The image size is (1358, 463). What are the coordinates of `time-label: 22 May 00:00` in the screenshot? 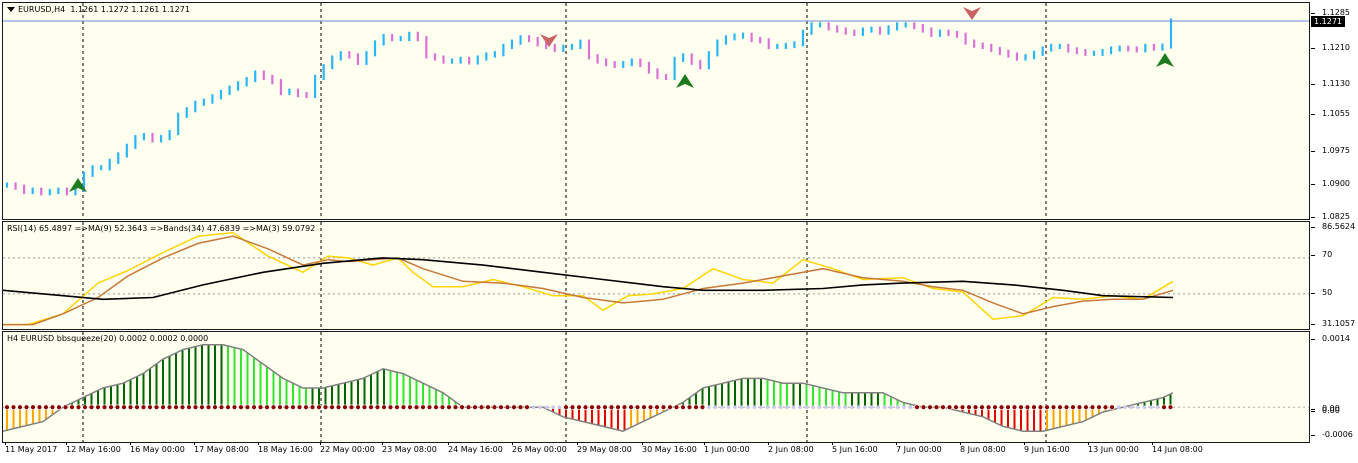 It's located at (347, 448).